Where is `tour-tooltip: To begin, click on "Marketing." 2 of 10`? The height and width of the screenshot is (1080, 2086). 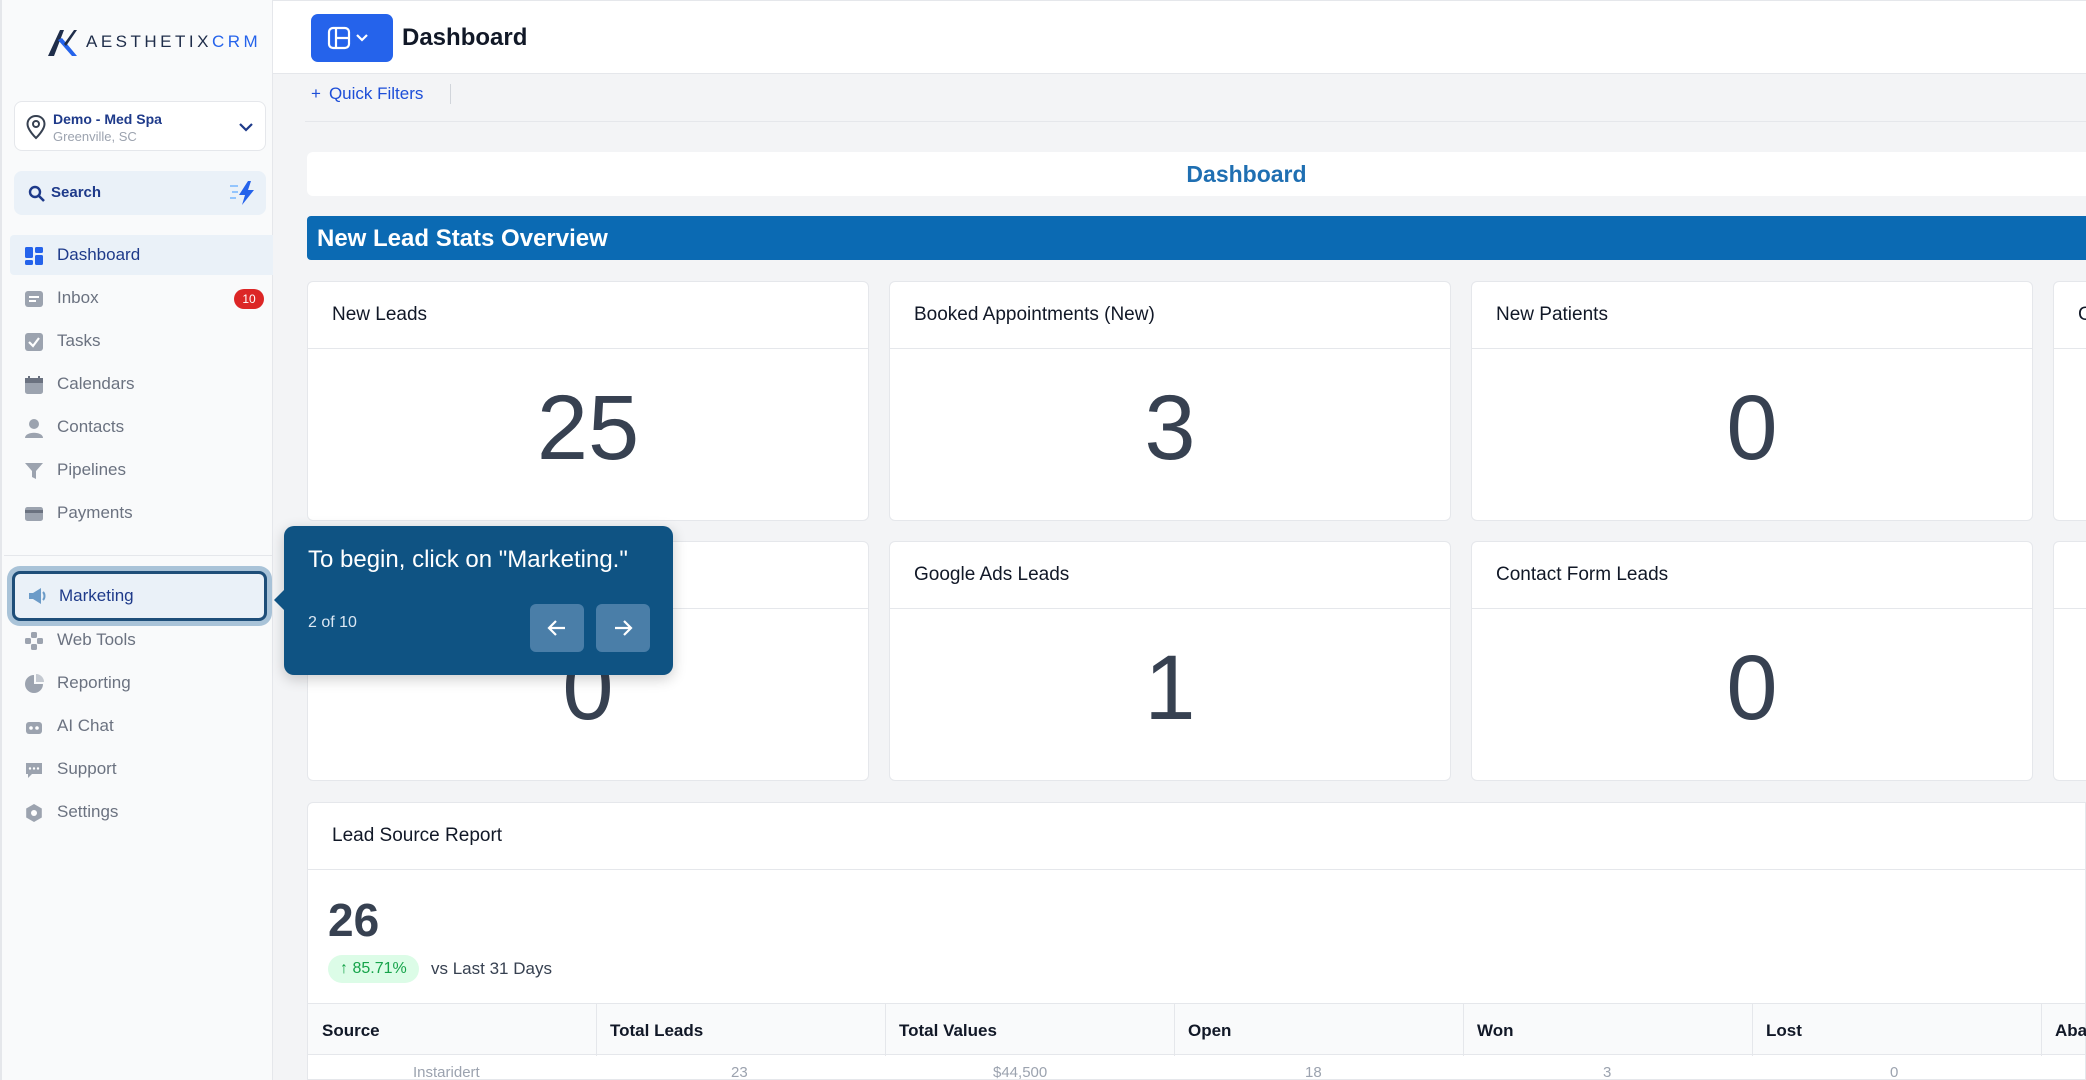 tour-tooltip: To begin, click on "Marketing." 2 of 10 is located at coordinates (473, 600).